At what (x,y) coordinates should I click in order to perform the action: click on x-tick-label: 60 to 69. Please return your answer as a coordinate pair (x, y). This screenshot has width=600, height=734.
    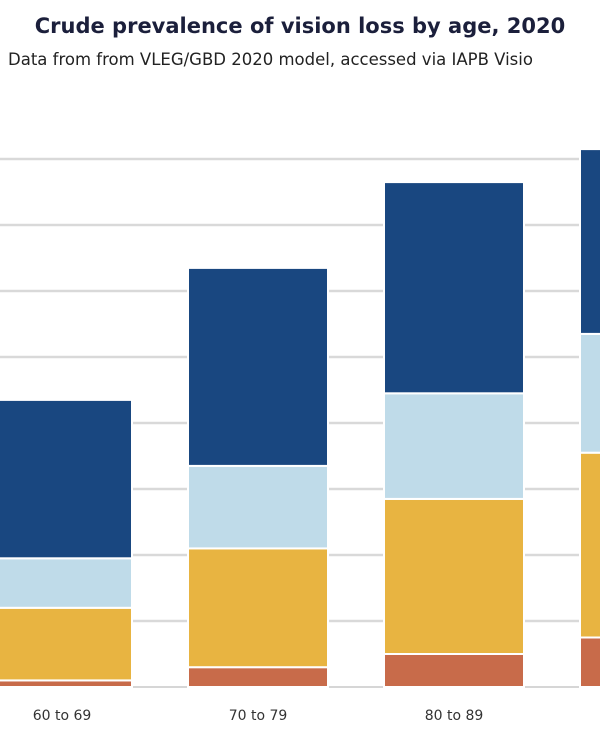
    Looking at the image, I should click on (62, 716).